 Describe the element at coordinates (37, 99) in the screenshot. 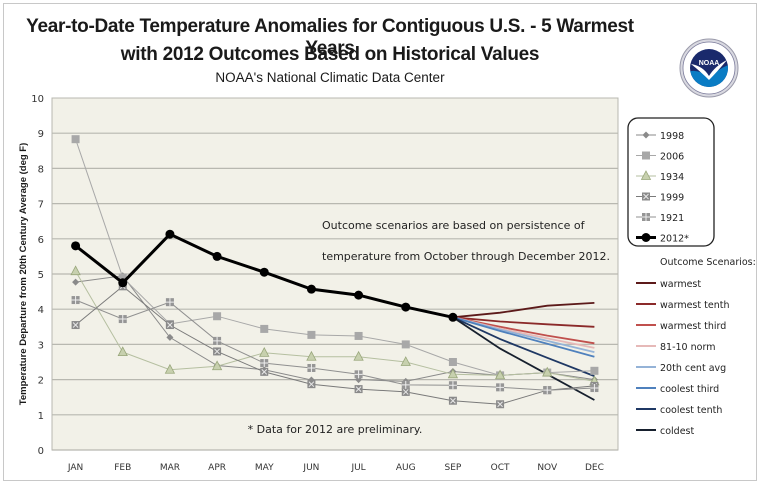

I see `y-tick-label: 10` at that location.